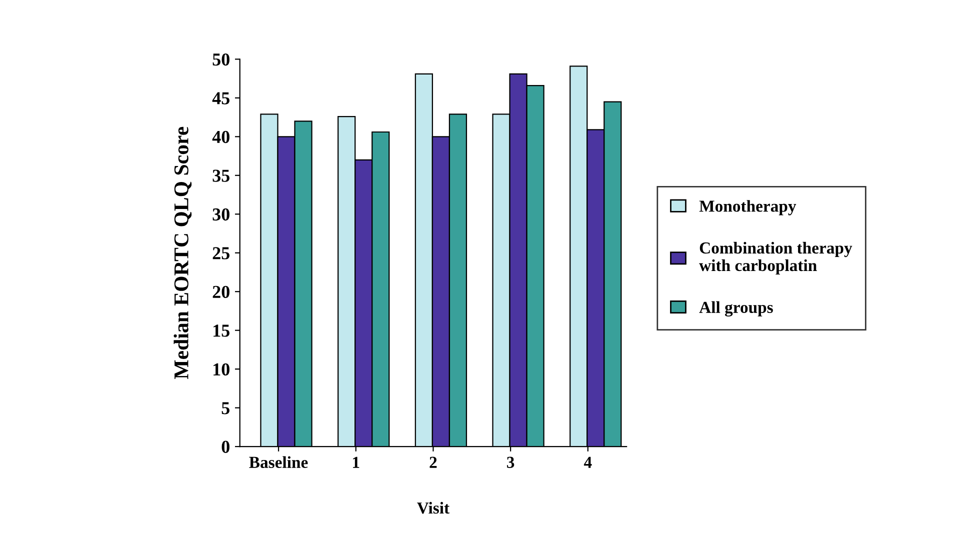 The height and width of the screenshot is (538, 979). What do you see at coordinates (747, 208) in the screenshot?
I see `legend-label: Monotherapy` at bounding box center [747, 208].